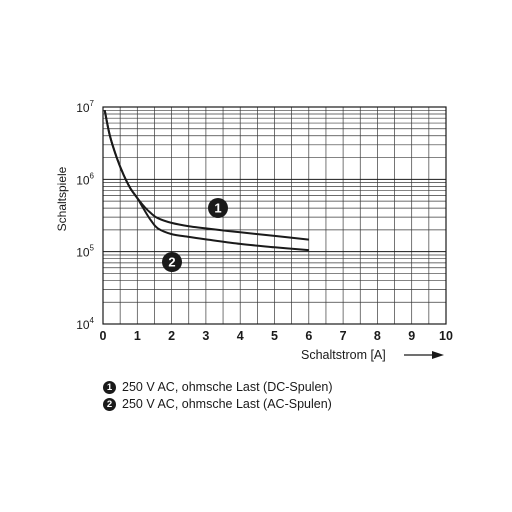  I want to click on y-axis-label: Schaltspiele, so click(62, 198).